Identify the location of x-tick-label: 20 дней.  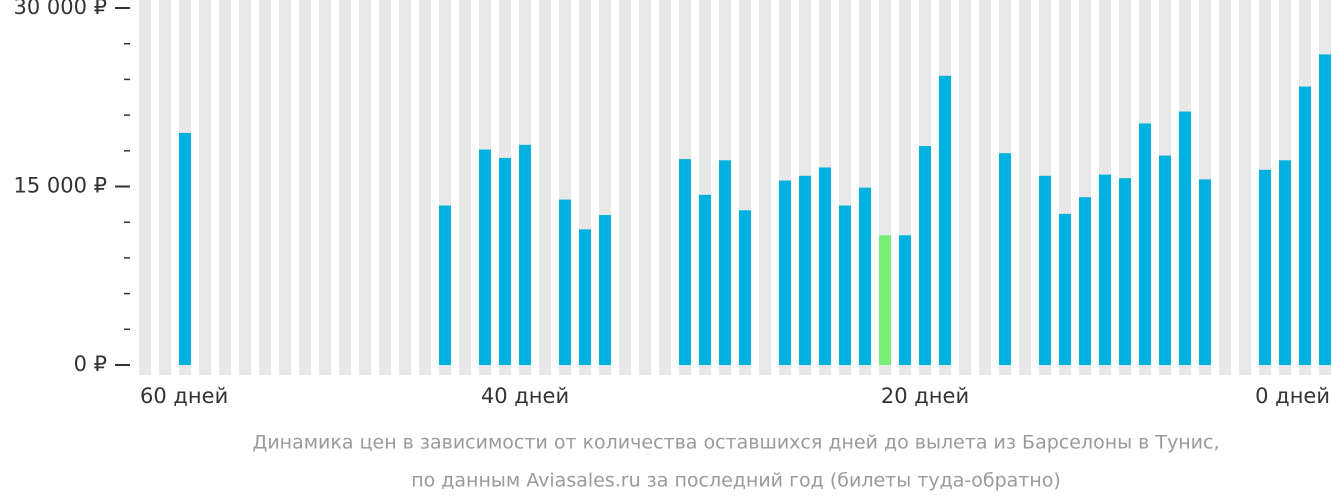
(925, 396).